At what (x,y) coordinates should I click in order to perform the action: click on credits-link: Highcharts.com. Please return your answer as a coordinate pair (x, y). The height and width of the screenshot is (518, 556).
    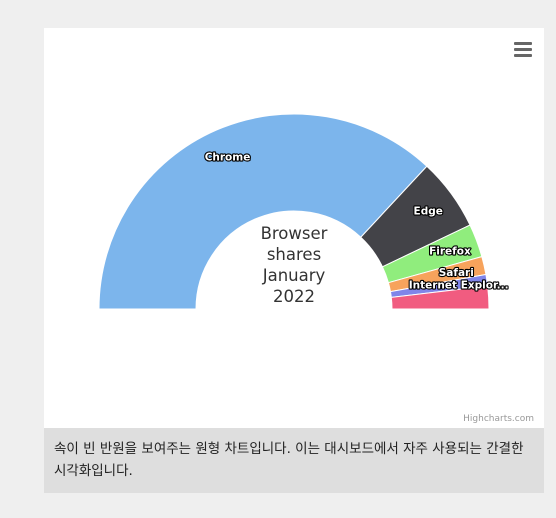
    Looking at the image, I should click on (498, 419).